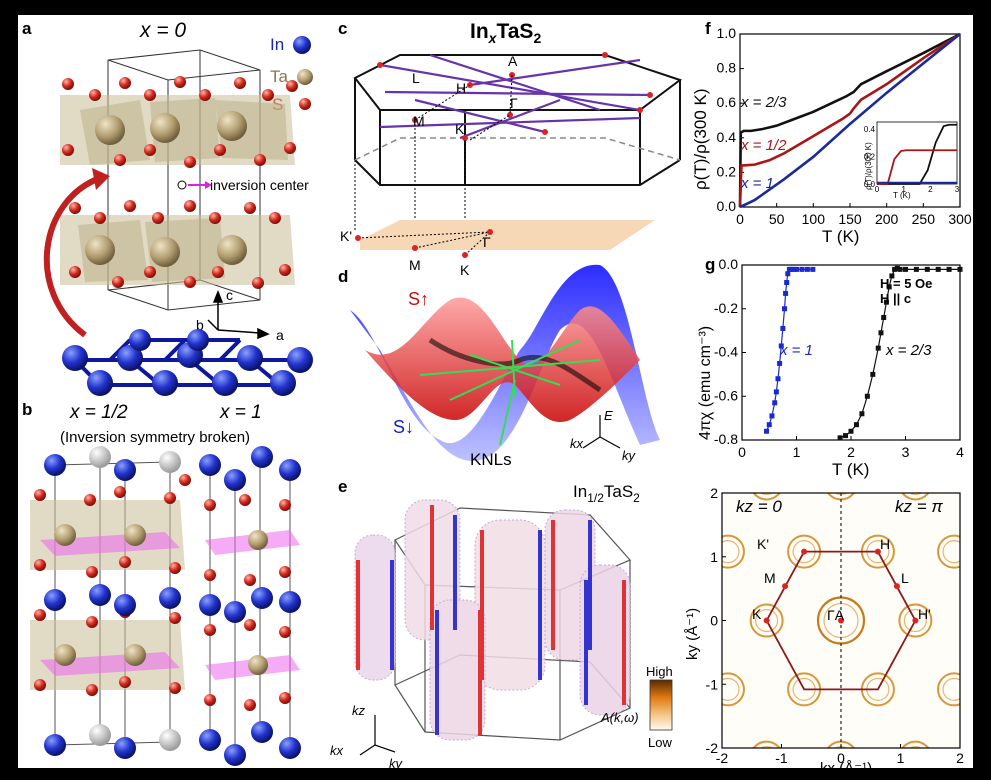 The image size is (991, 780). I want to click on x-tick-label: -2, so click(722, 758).